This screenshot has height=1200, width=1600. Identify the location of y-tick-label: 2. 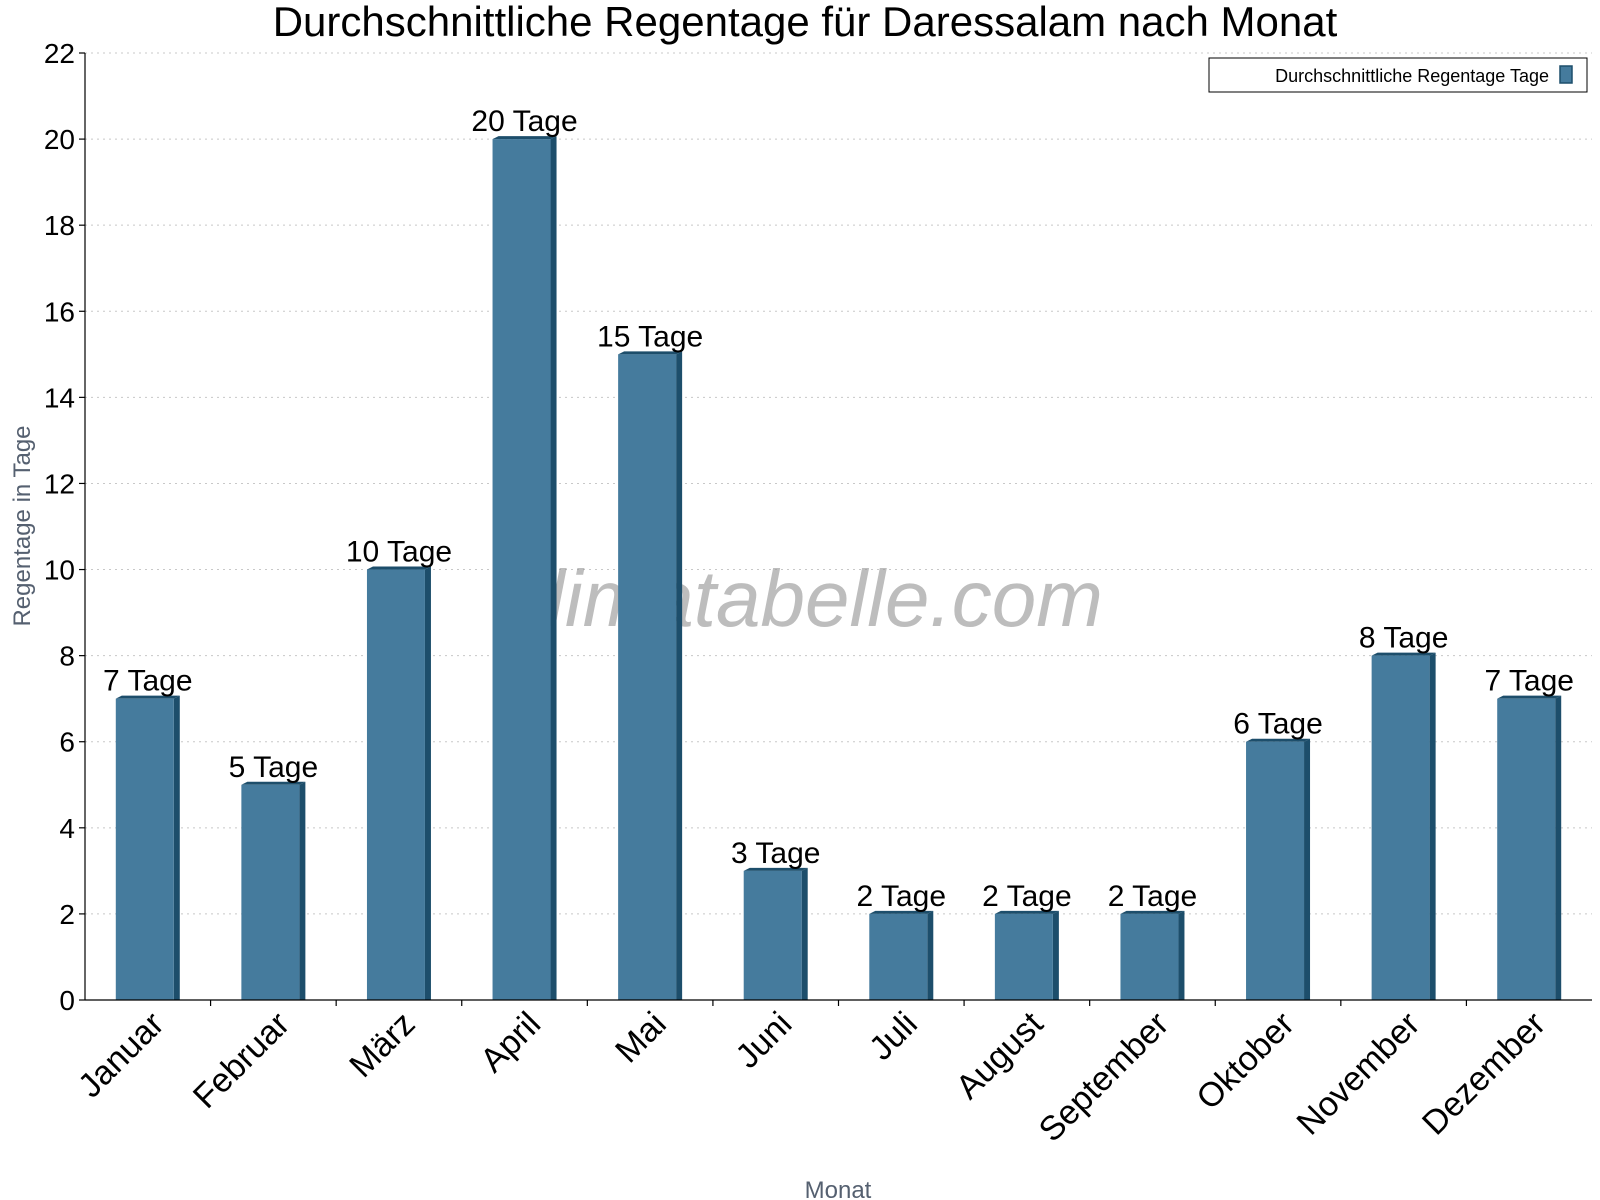
(67, 914).